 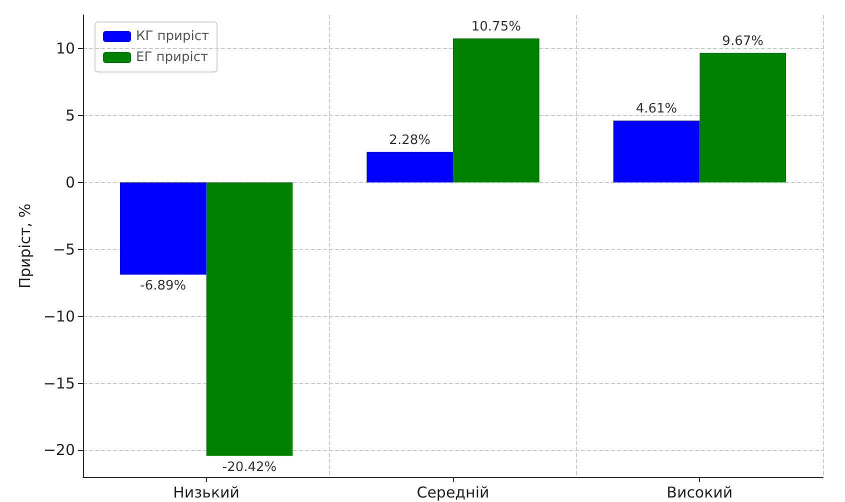 What do you see at coordinates (163, 286) in the screenshot?
I see `data-label: -6.89%` at bounding box center [163, 286].